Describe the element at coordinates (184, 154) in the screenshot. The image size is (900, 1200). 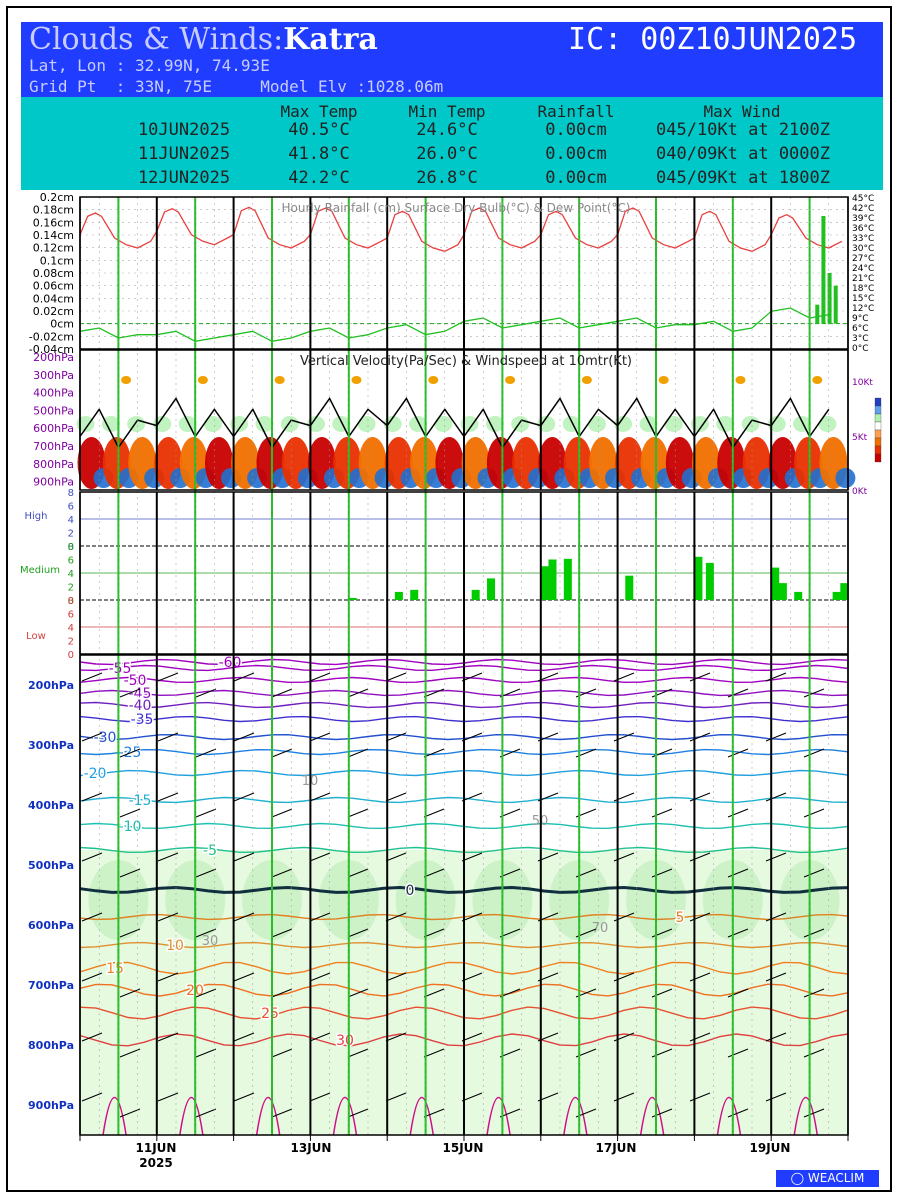
I see `row-date: 11JUN2025` at that location.